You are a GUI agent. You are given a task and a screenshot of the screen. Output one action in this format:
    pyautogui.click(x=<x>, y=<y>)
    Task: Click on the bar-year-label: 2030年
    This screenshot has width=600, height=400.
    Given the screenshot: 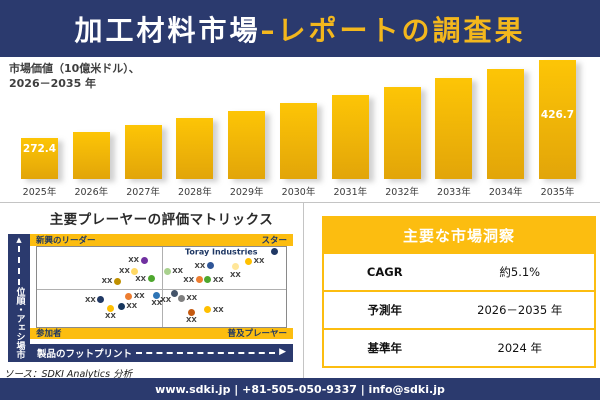 What is the action you would take?
    pyautogui.click(x=298, y=192)
    